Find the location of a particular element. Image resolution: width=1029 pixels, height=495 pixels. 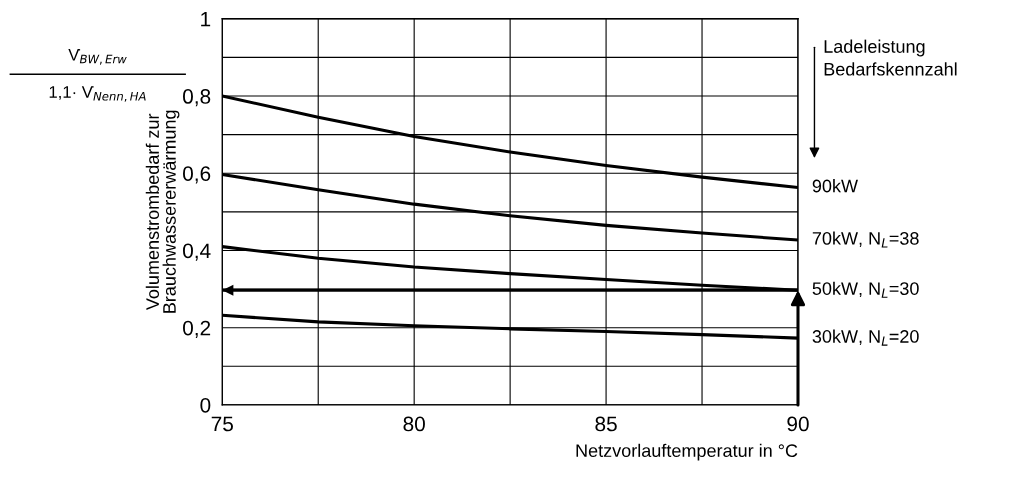

y-tick-label: 0,2 is located at coordinates (197, 329).